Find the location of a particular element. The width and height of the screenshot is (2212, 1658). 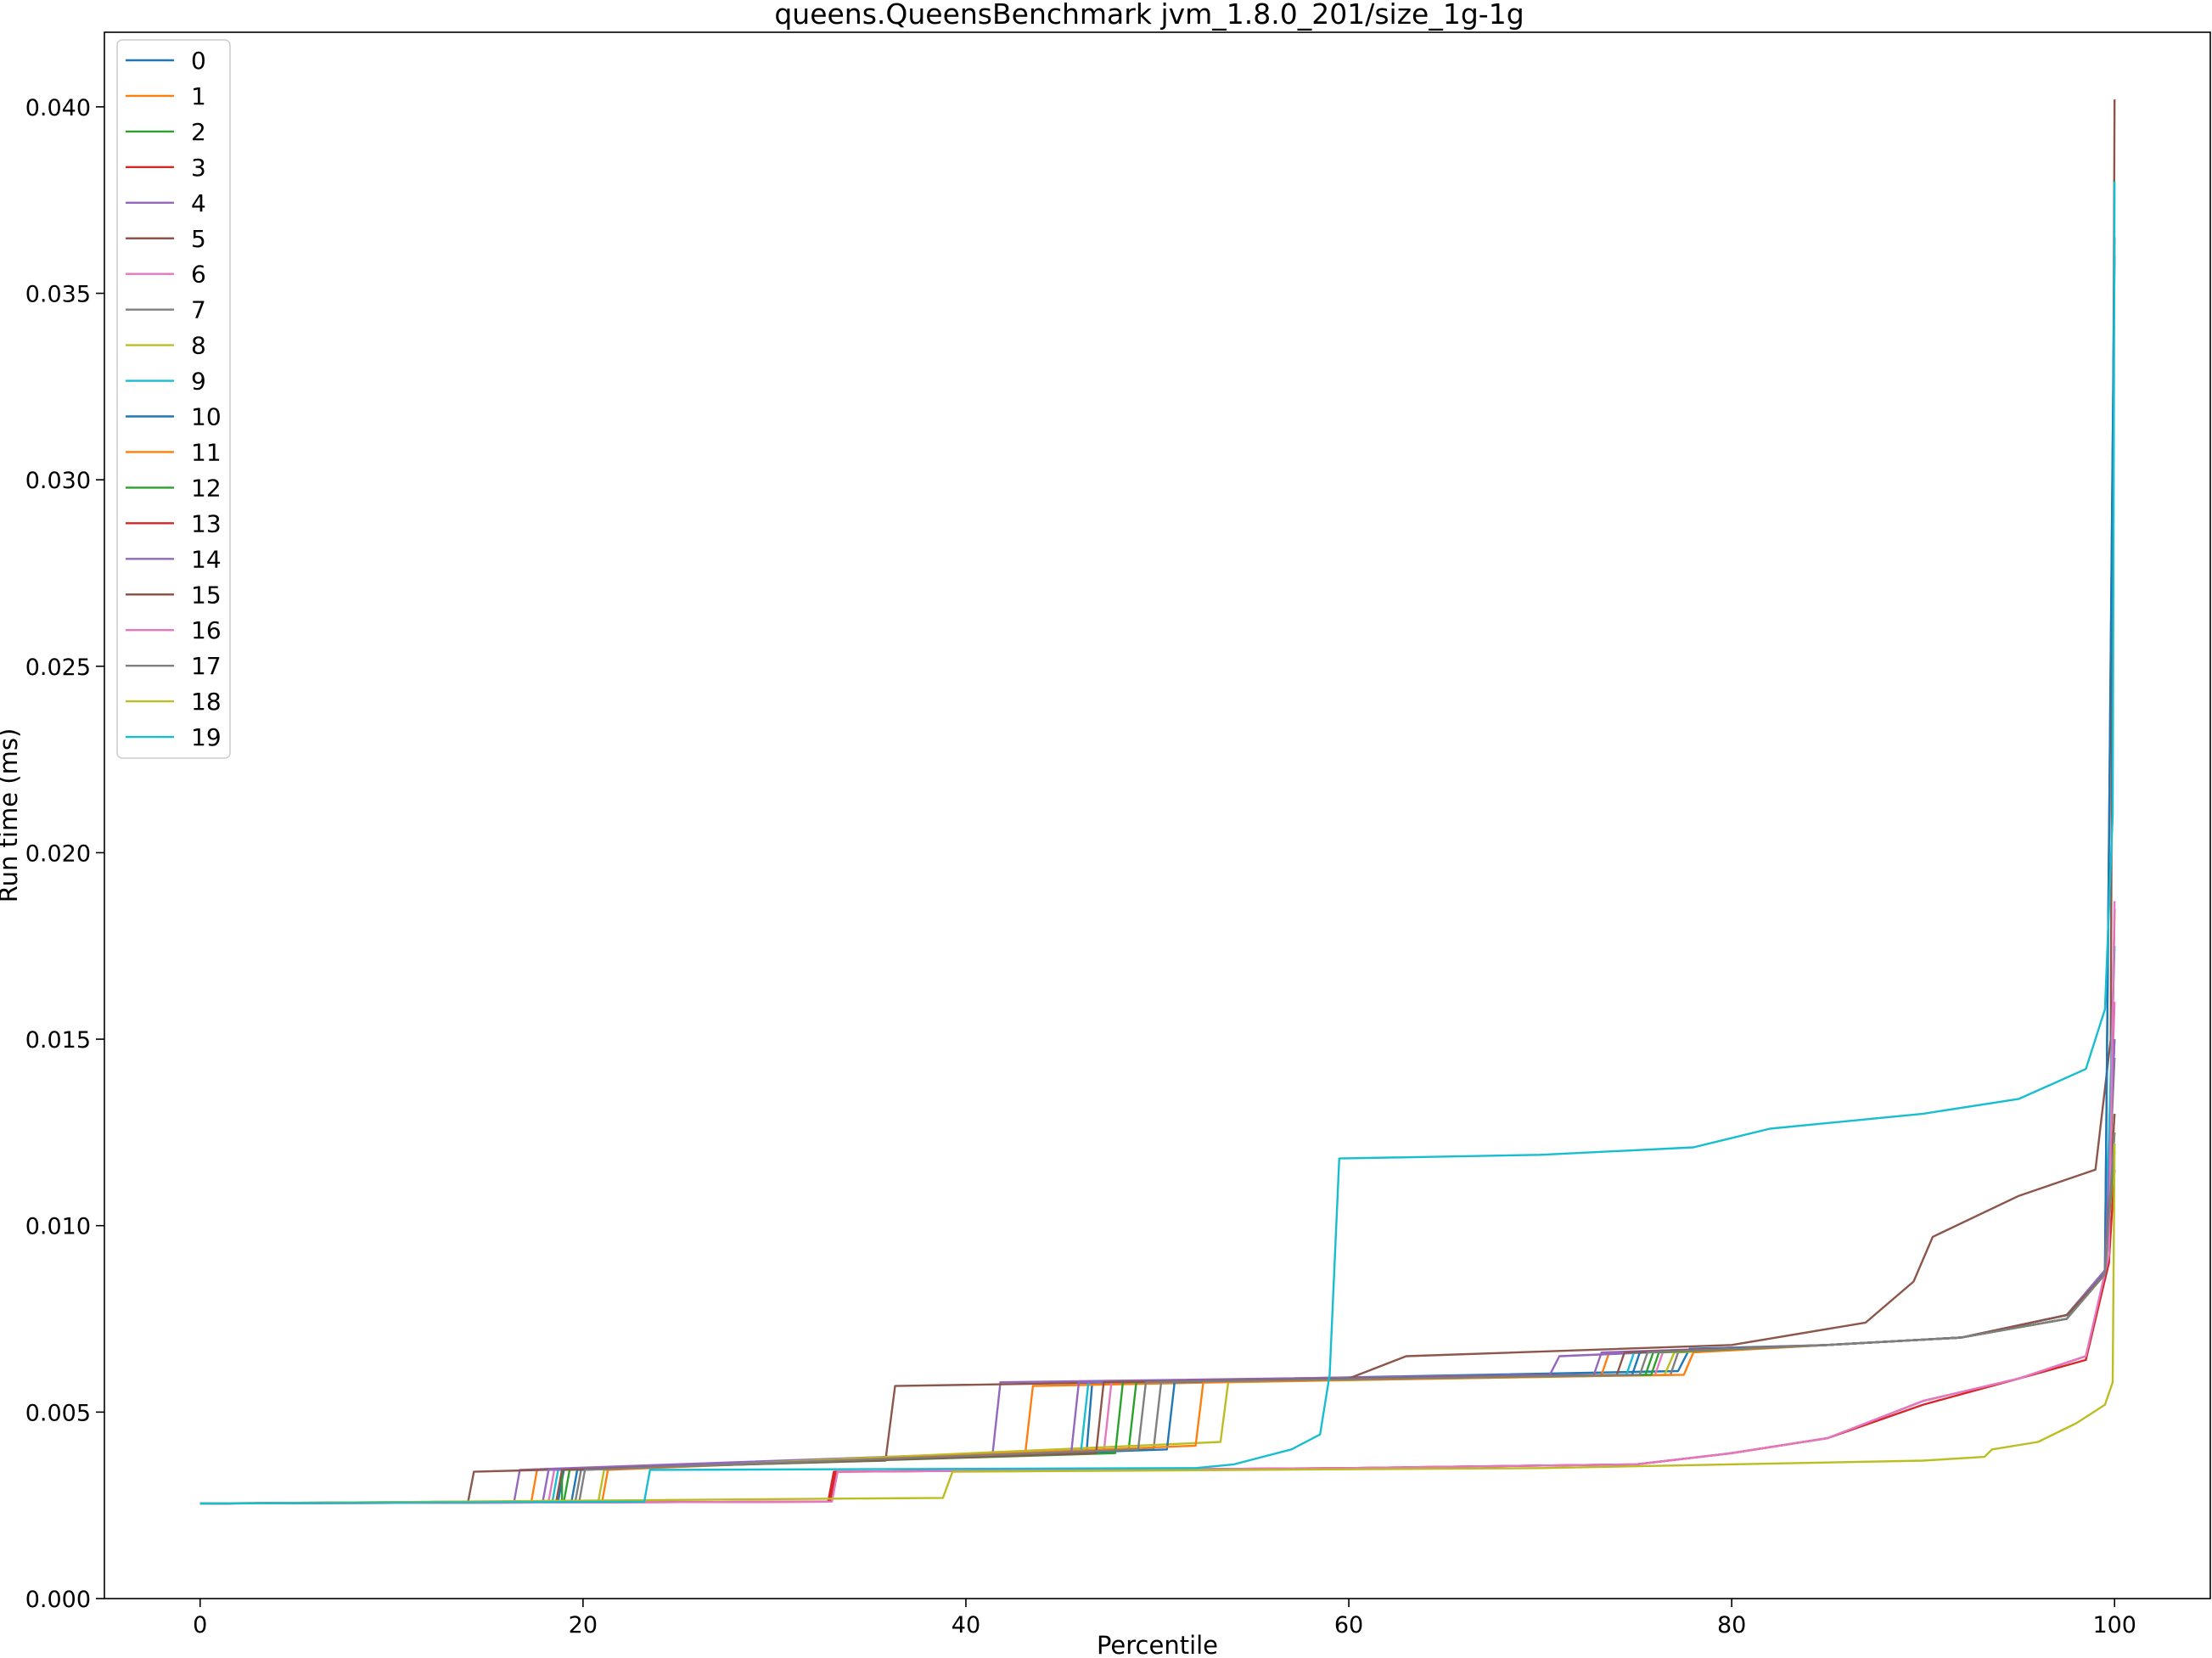

legend-label-11: 11 is located at coordinates (206, 452).